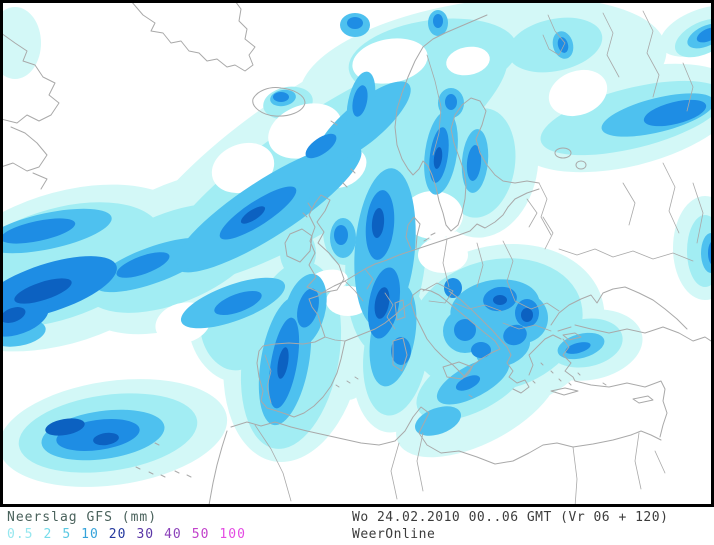 The height and width of the screenshot is (545, 714). I want to click on ireland-coast, so click(298, 245).